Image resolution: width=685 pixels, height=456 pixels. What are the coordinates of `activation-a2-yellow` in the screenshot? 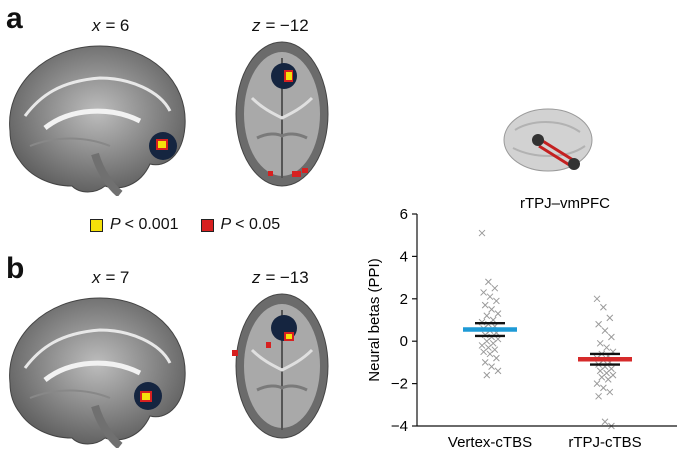 It's located at (289, 76).